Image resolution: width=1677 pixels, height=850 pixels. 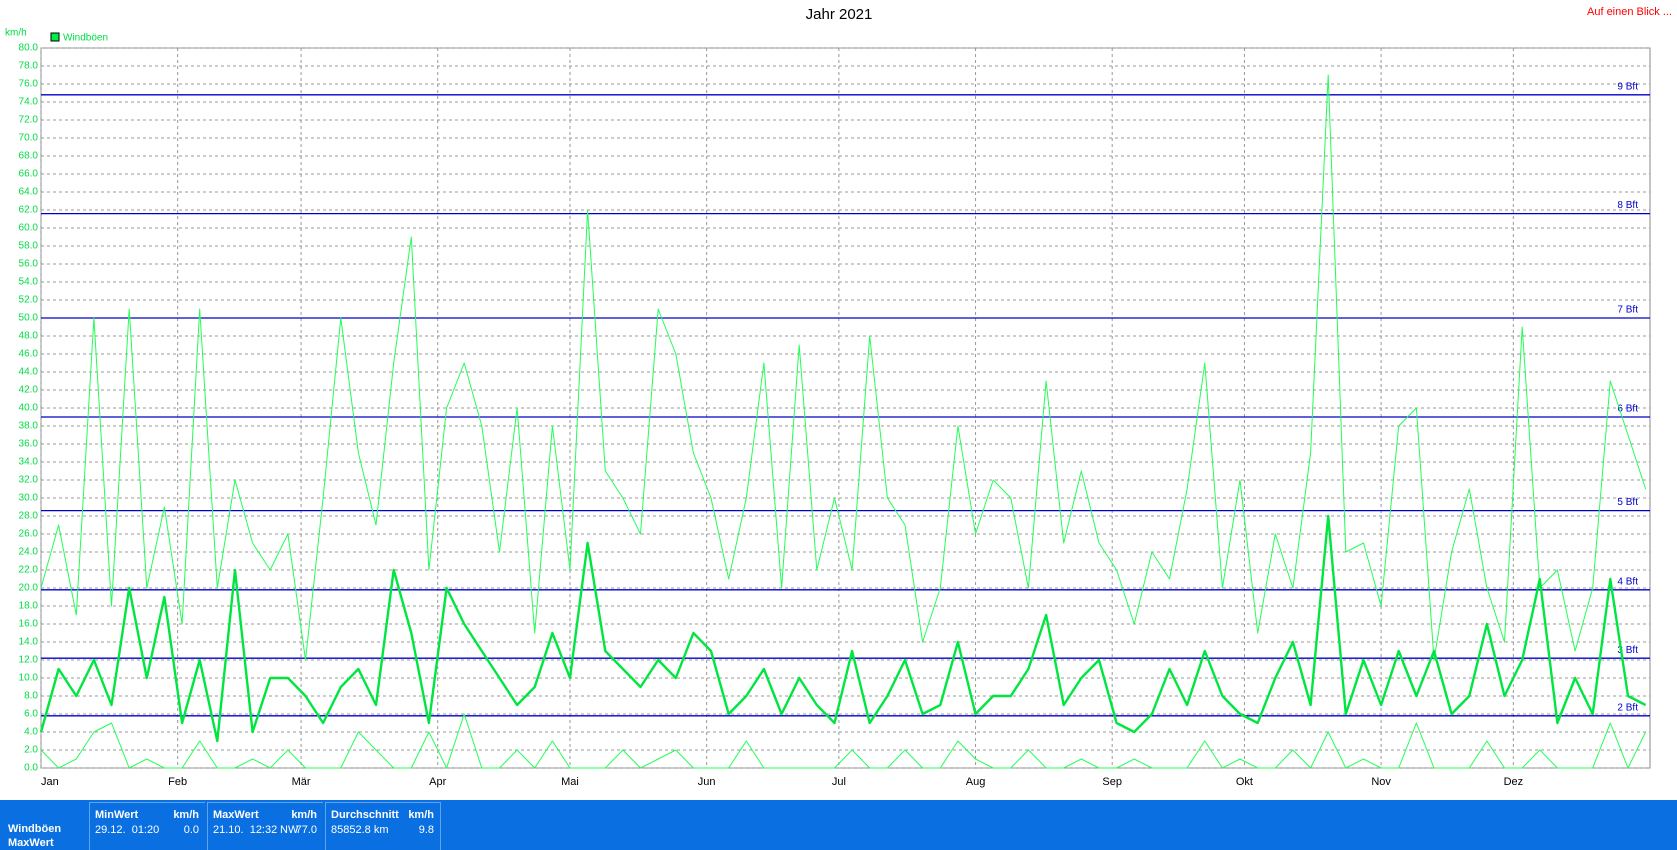 I want to click on value: 0.0, so click(x=191, y=830).